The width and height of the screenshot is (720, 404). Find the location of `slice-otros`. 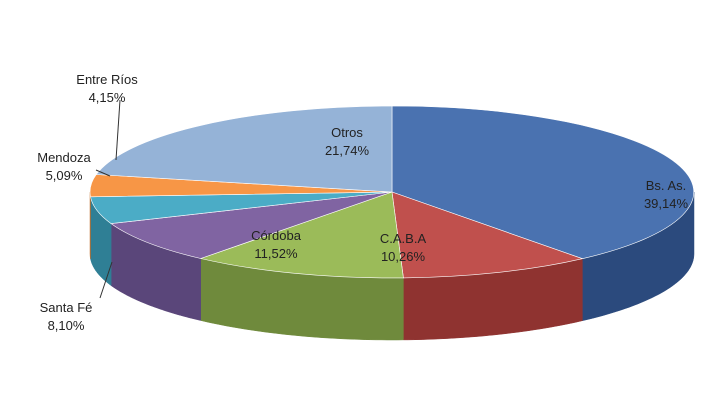

slice-otros is located at coordinates (244, 149).